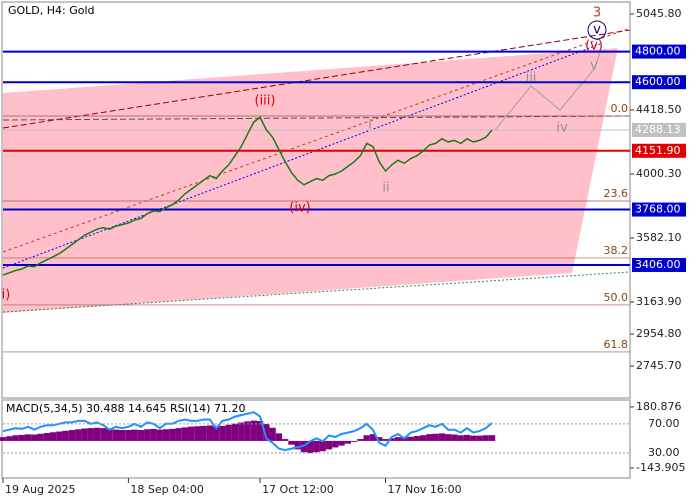 This screenshot has height=500, width=700. I want to click on wave-path, so click(547, 91).